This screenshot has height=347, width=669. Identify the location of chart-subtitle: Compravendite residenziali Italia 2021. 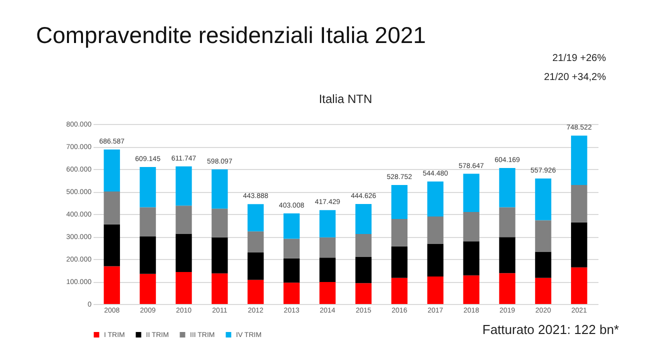
(231, 35).